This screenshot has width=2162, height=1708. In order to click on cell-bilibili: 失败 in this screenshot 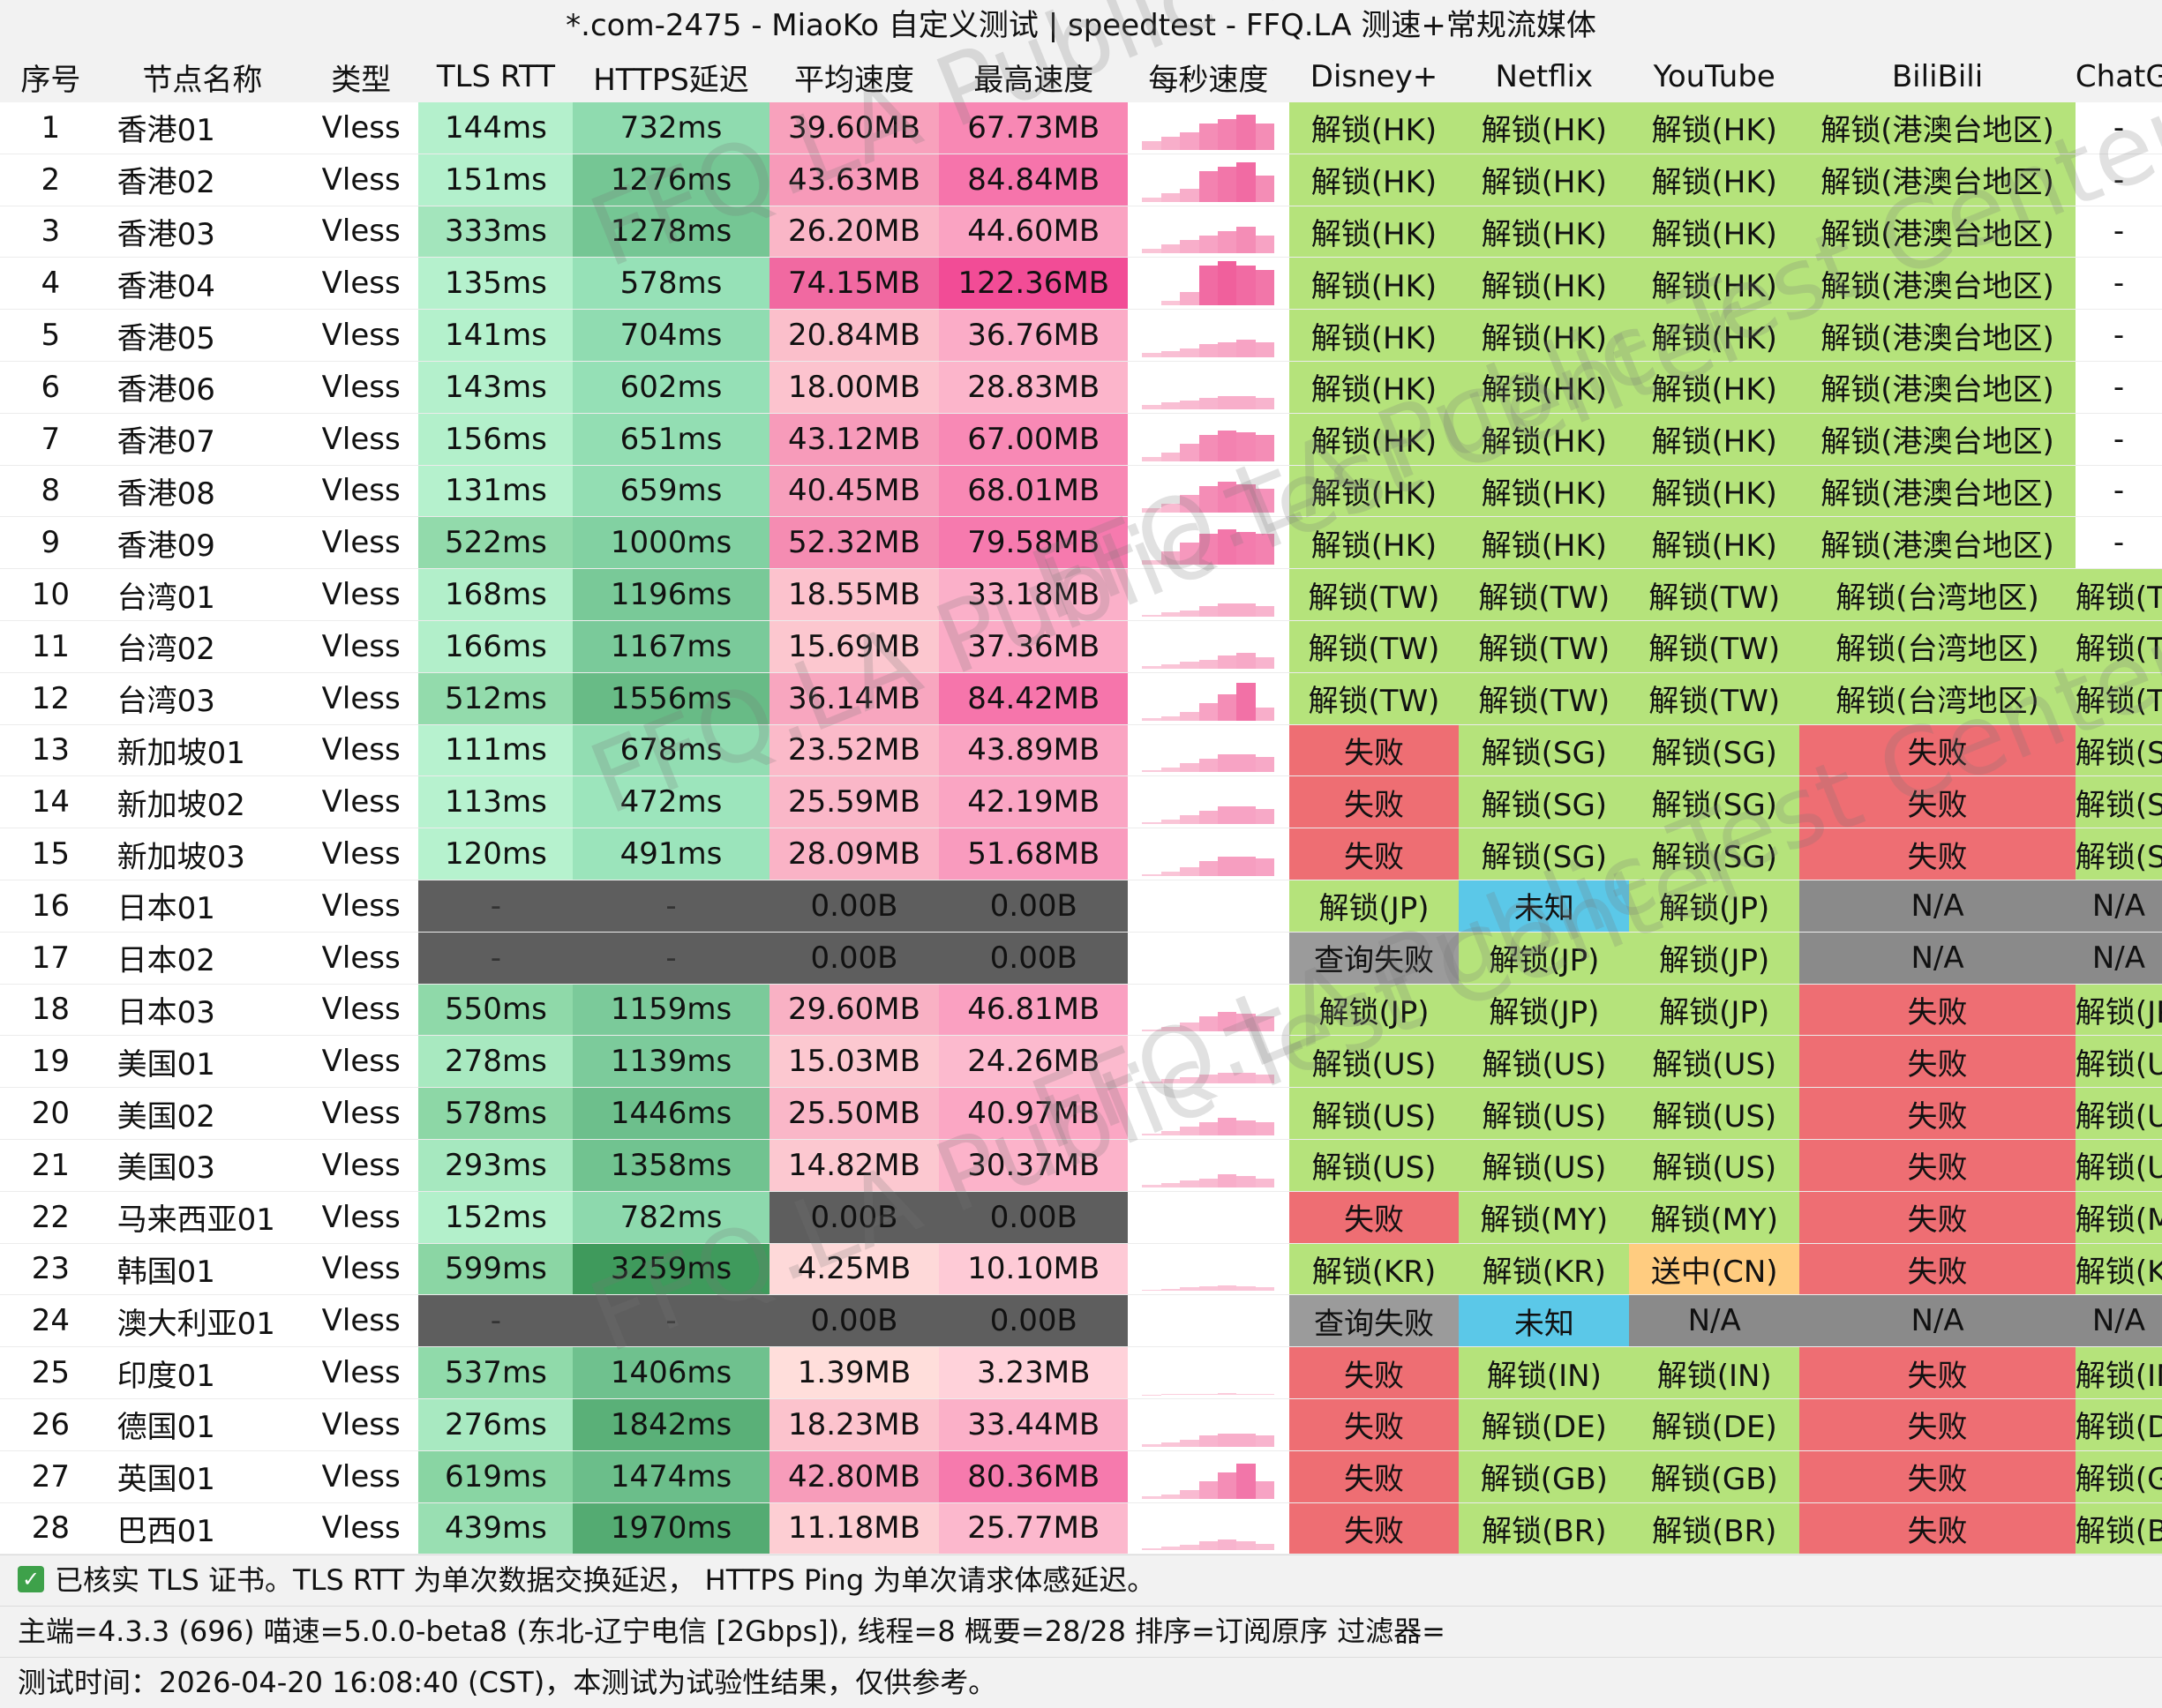, I will do `click(1938, 1010)`.